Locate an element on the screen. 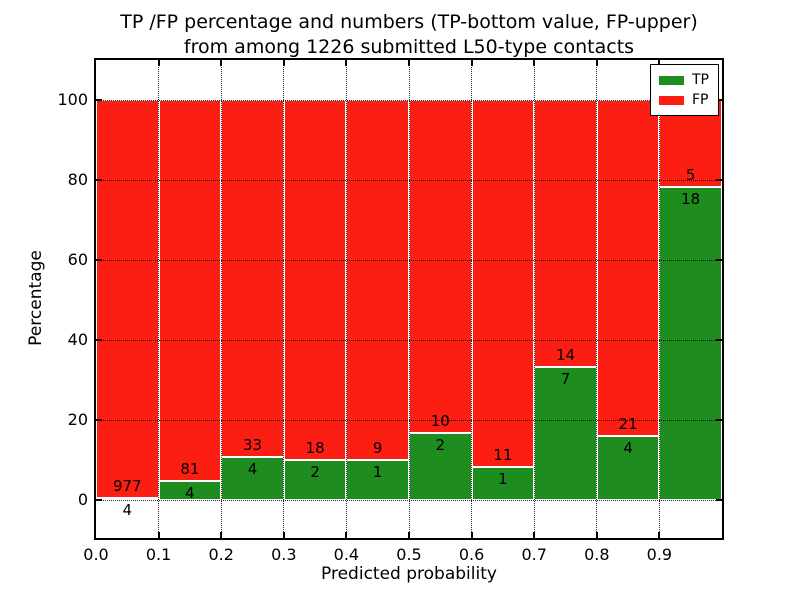 This screenshot has height=600, width=800. fp-count-label: 9 is located at coordinates (377, 448).